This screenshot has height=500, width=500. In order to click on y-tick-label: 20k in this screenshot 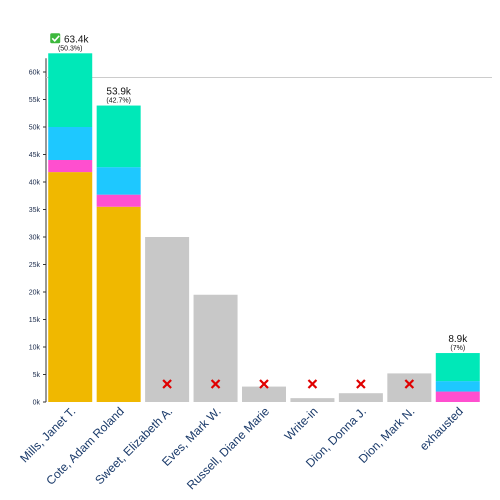, I will do `click(35, 293)`.